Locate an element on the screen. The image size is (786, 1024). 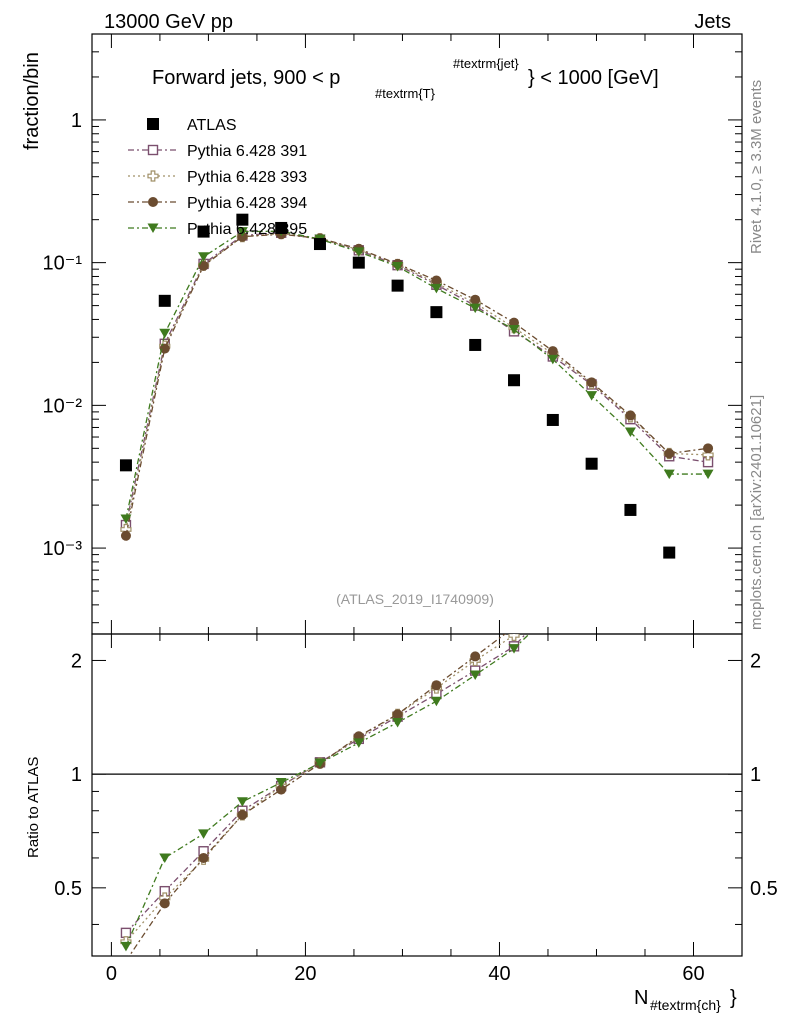
ratio-tick-label-left: 2 is located at coordinates (76, 661).